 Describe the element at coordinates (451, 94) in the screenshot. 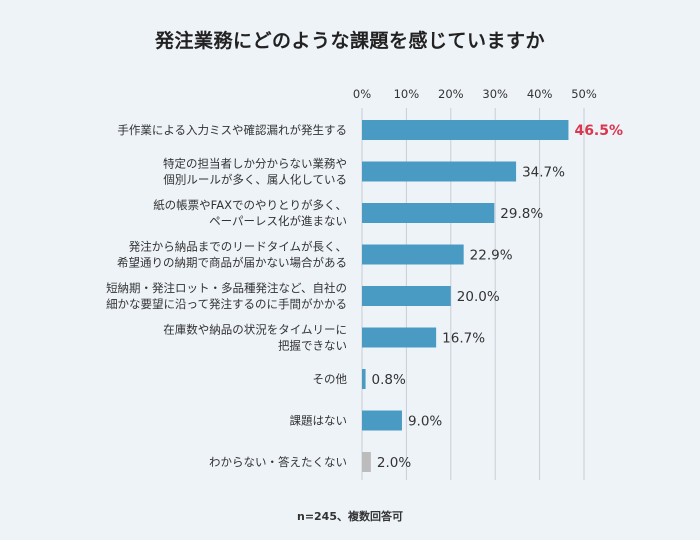

I see `x-tick-label: 20%` at that location.